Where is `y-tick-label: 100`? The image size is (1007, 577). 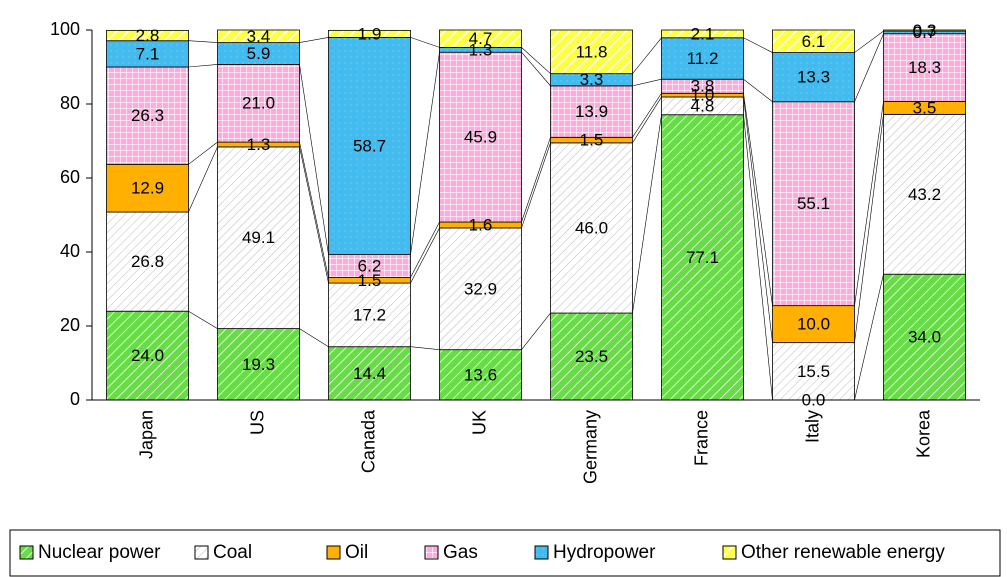 y-tick-label: 100 is located at coordinates (65, 29).